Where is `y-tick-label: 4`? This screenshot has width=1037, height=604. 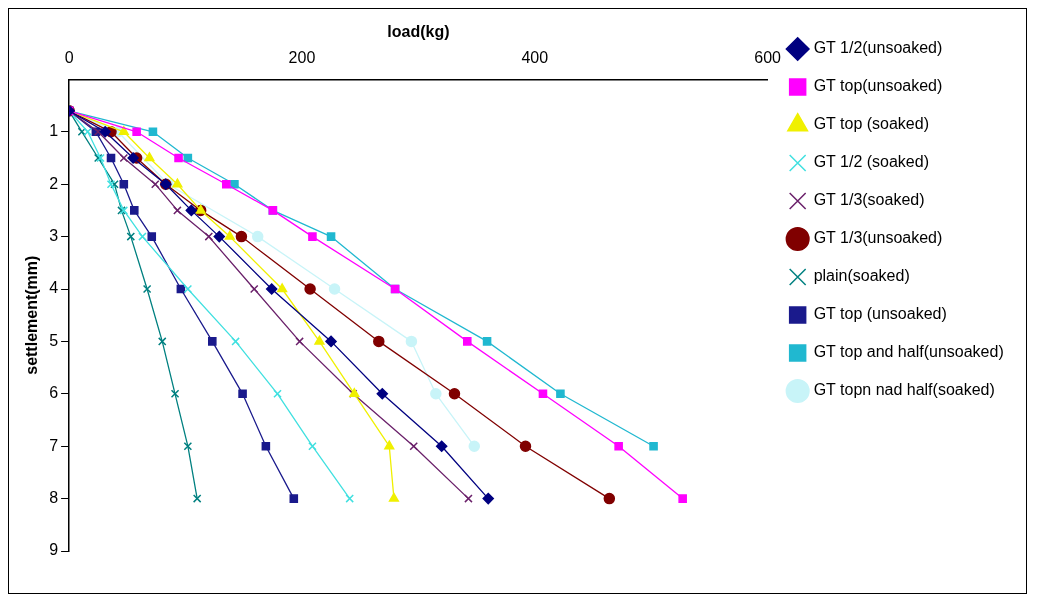 y-tick-label: 4 is located at coordinates (54, 288).